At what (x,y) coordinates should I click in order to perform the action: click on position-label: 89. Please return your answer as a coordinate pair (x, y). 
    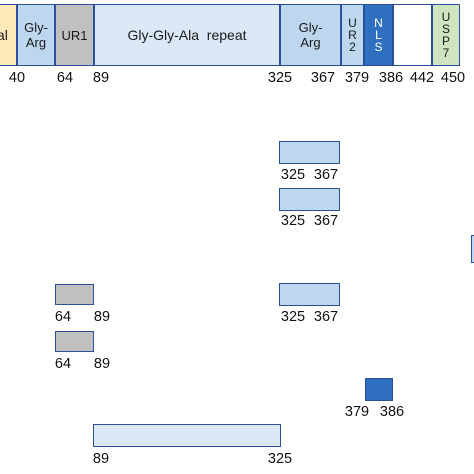
    Looking at the image, I should click on (101, 78).